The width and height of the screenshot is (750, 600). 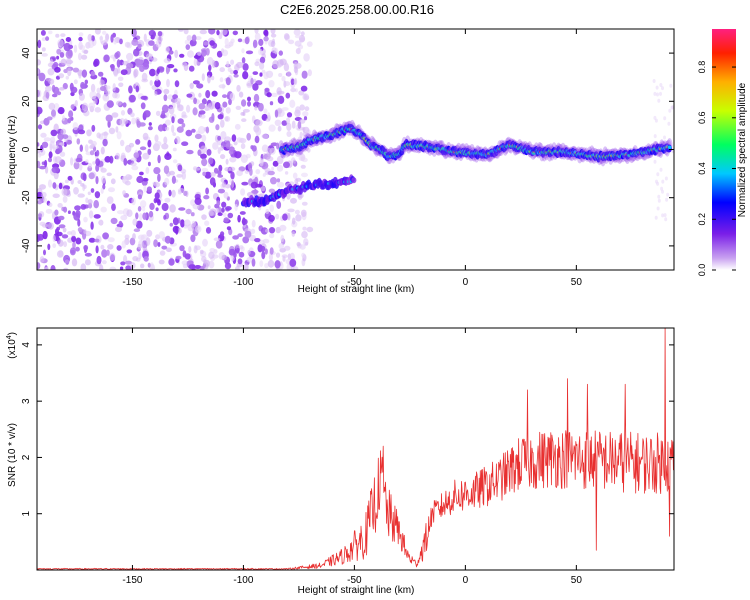 I want to click on colorbar-tick-label: 0.4, so click(x=702, y=168).